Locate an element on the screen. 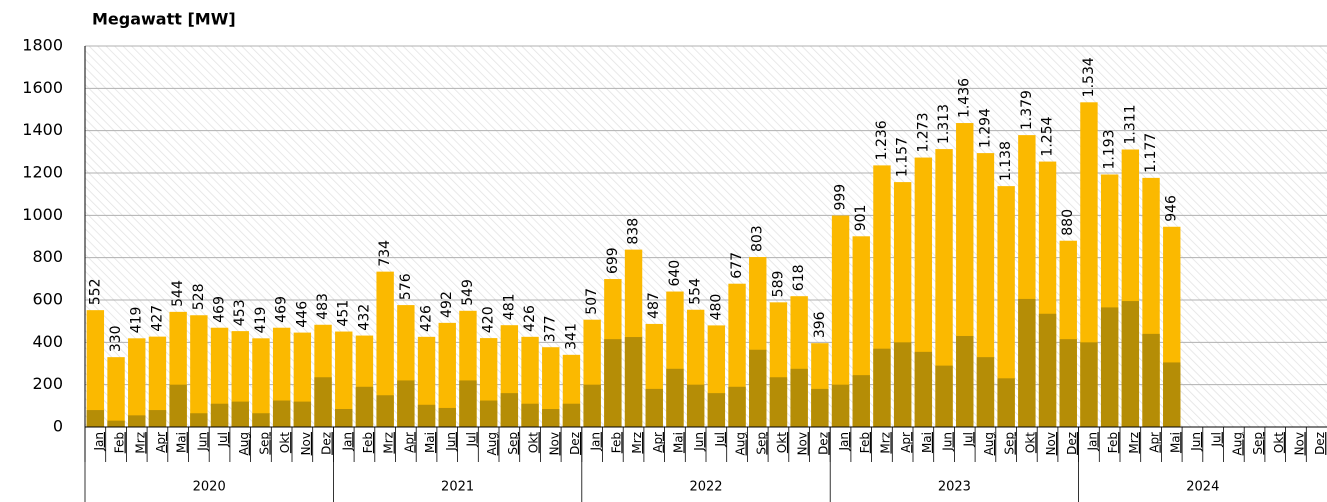 The height and width of the screenshot is (502, 1327). y-tick-label: 0 is located at coordinates (58, 426).